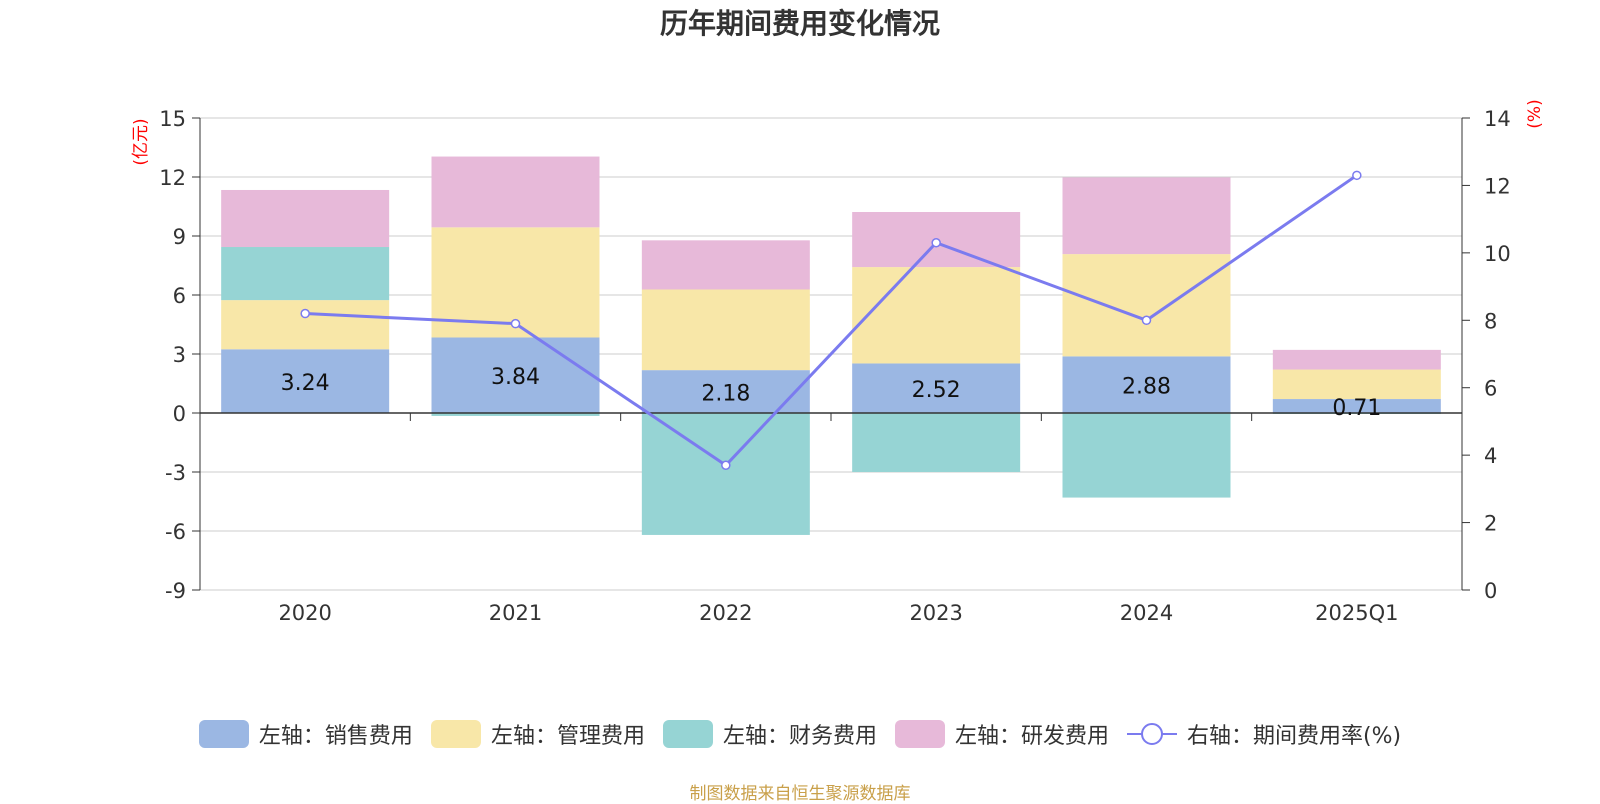  I want to click on rate-point-2022, so click(726, 465).